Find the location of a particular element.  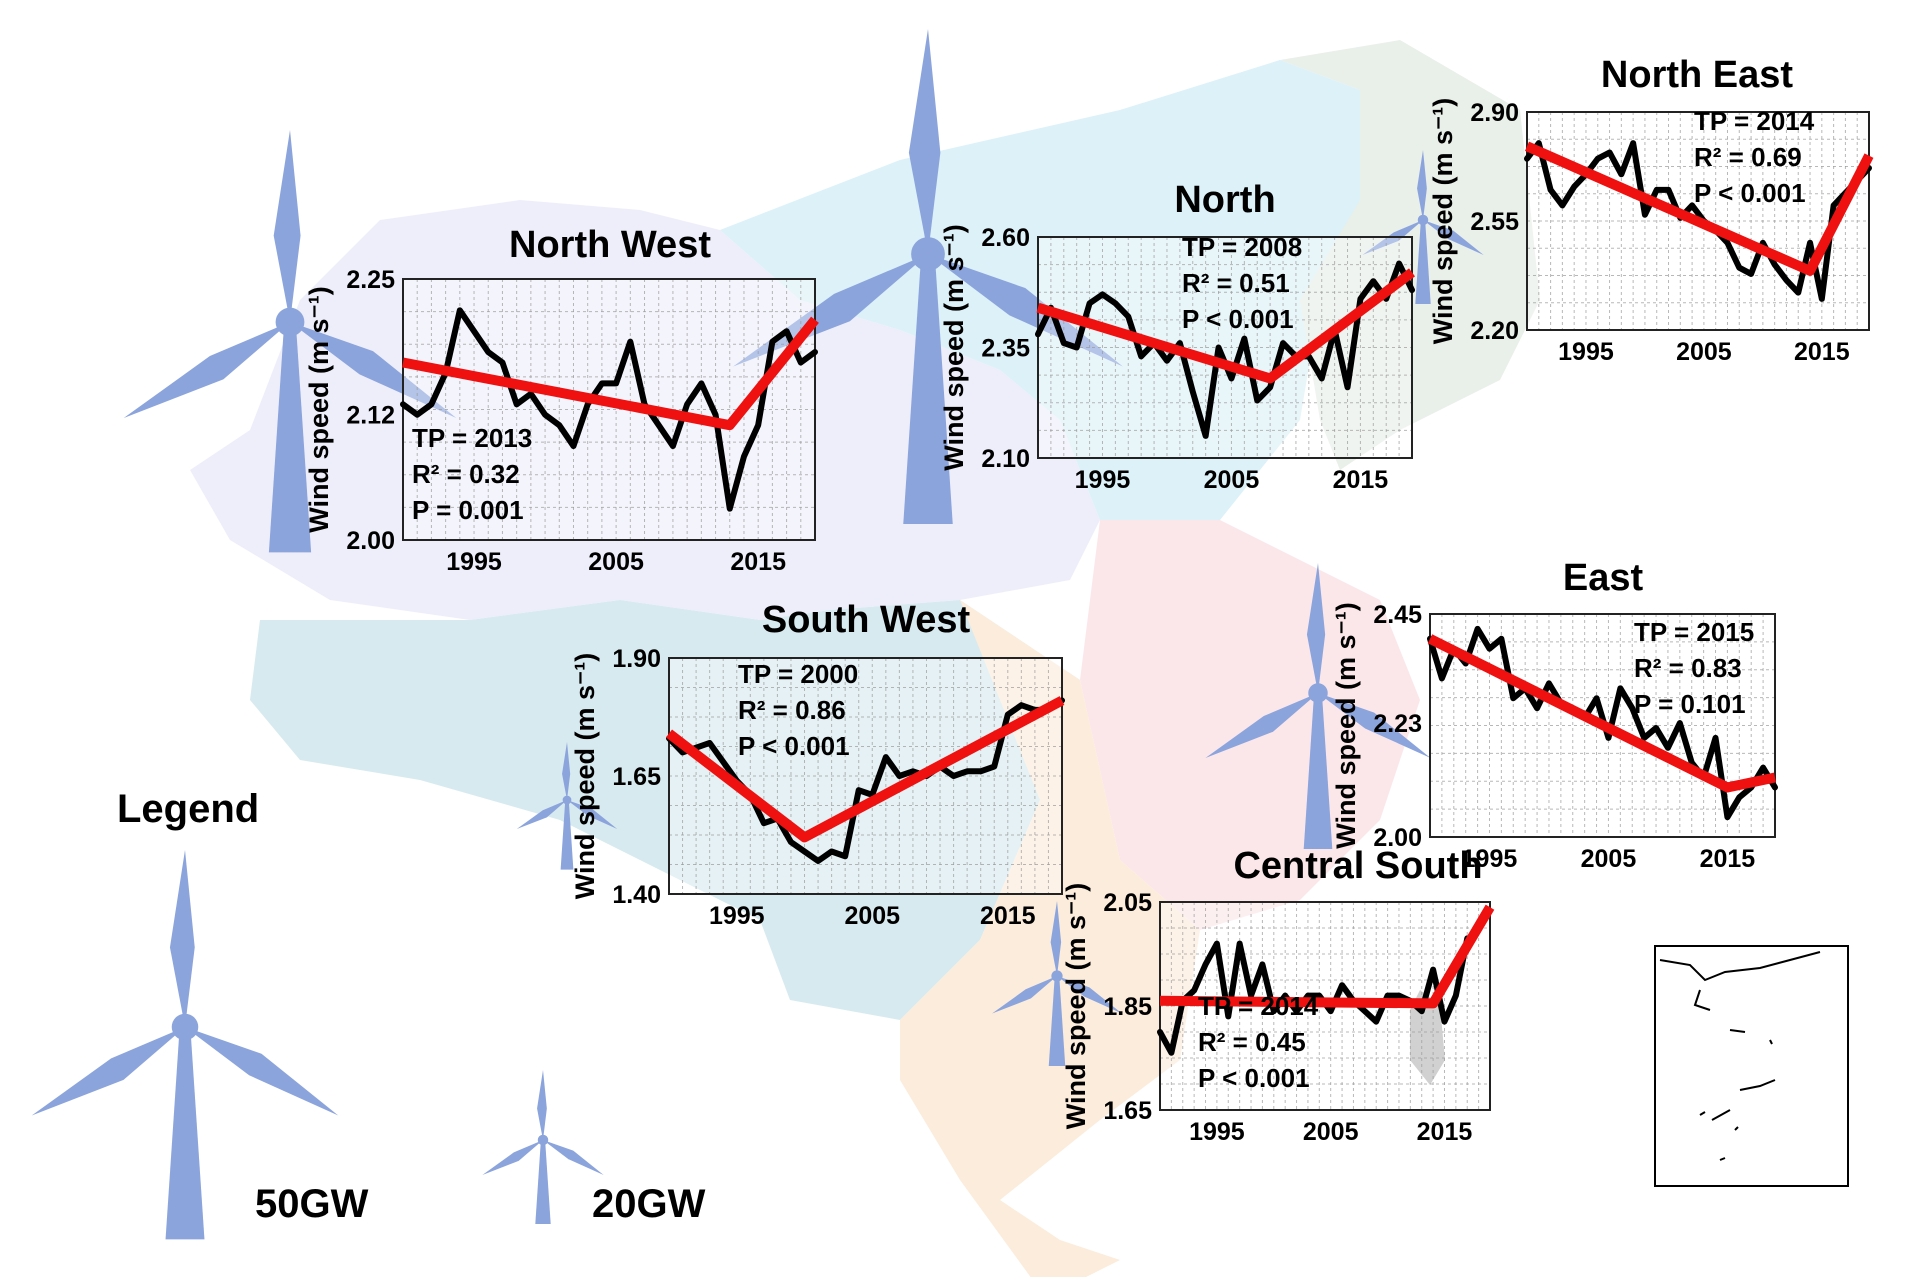

turbine-south-west is located at coordinates (567, 806).